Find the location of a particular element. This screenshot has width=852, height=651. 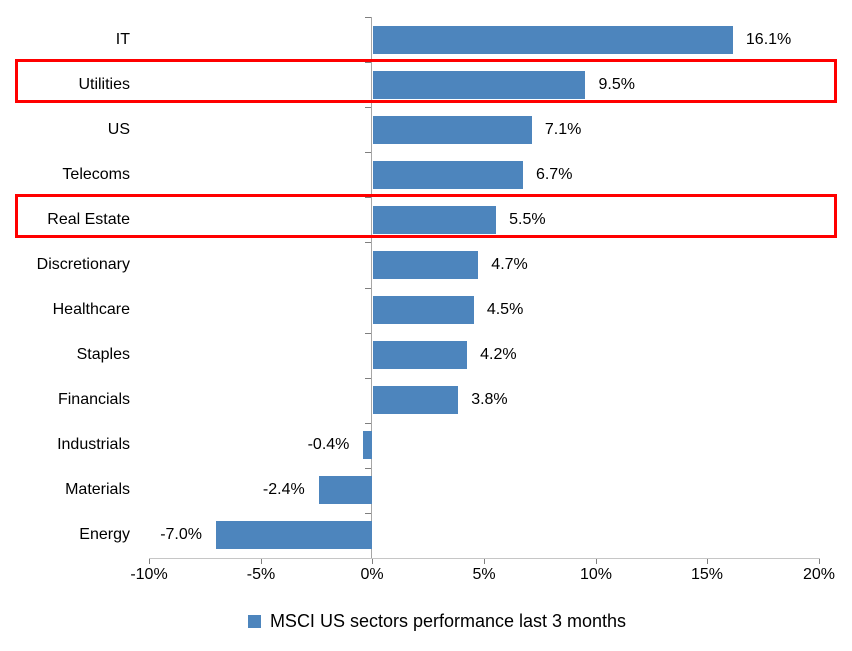

bar-us is located at coordinates (452, 129).